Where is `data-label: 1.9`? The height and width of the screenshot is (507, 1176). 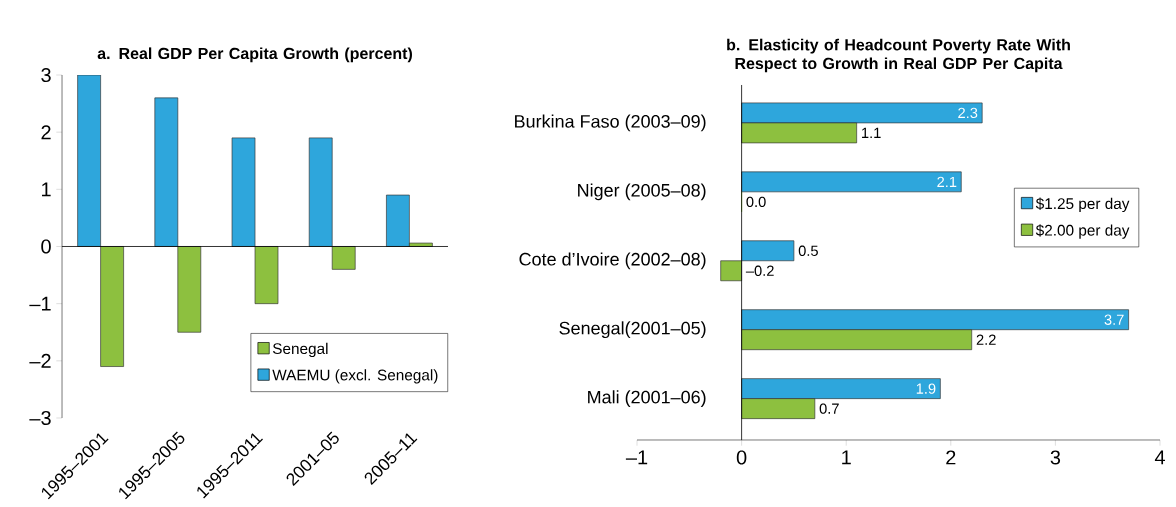 data-label: 1.9 is located at coordinates (926, 388).